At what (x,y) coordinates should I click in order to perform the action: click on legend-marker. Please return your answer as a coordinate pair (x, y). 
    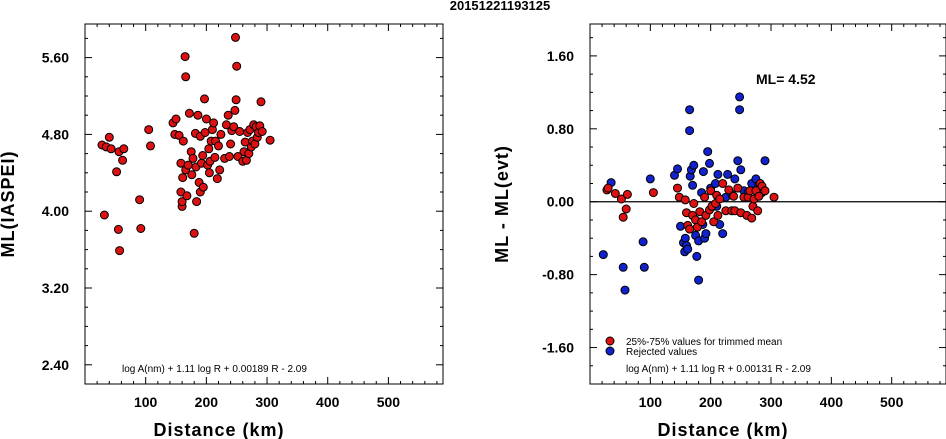
    Looking at the image, I should click on (610, 341).